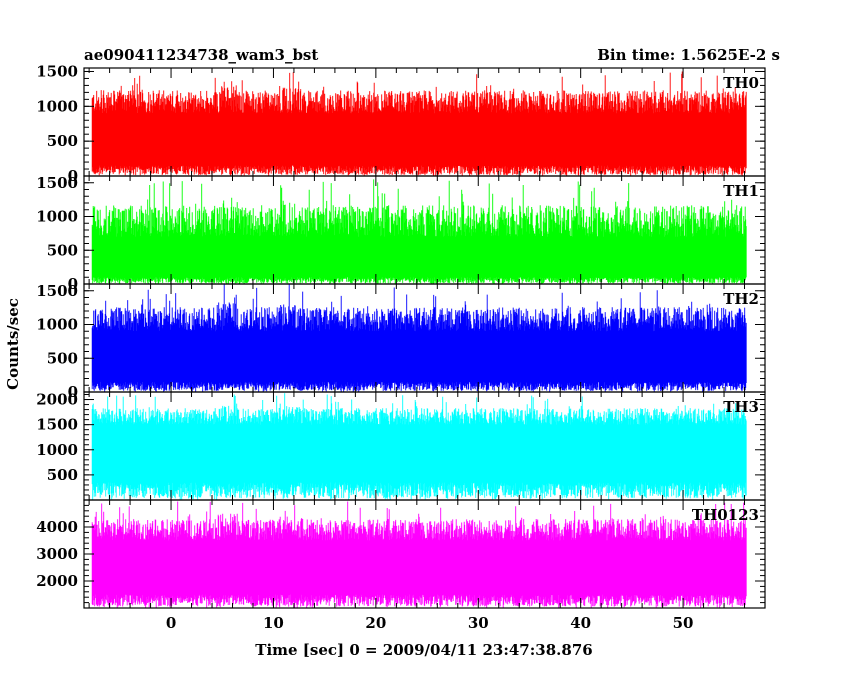 This screenshot has width=850, height=684. Describe the element at coordinates (430, 623) in the screenshot. I see `x-axis: 0 10 20 30 40 50` at that location.